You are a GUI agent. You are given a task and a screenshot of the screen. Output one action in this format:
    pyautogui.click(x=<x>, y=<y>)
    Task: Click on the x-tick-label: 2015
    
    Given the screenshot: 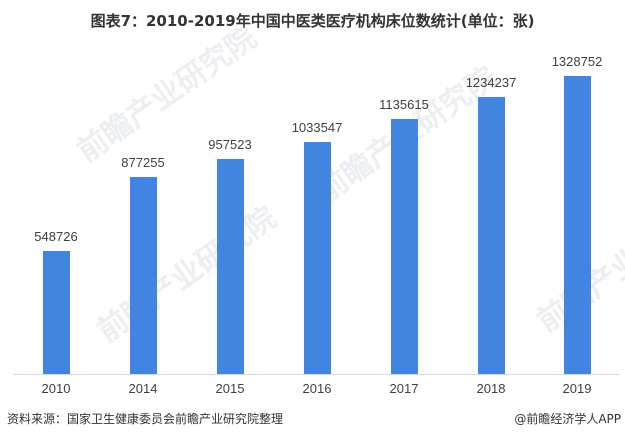 What is the action you would take?
    pyautogui.click(x=230, y=388)
    